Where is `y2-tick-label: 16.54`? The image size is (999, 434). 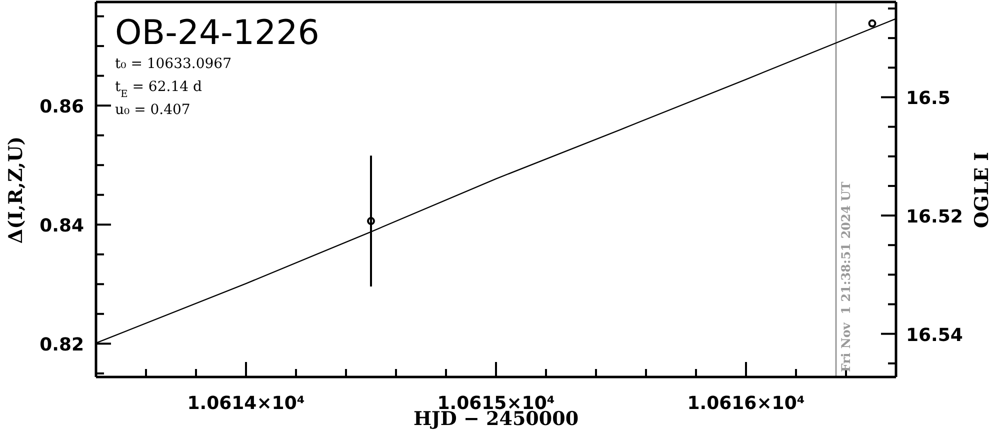
y2-tick-label: 16.54 is located at coordinates (934, 335).